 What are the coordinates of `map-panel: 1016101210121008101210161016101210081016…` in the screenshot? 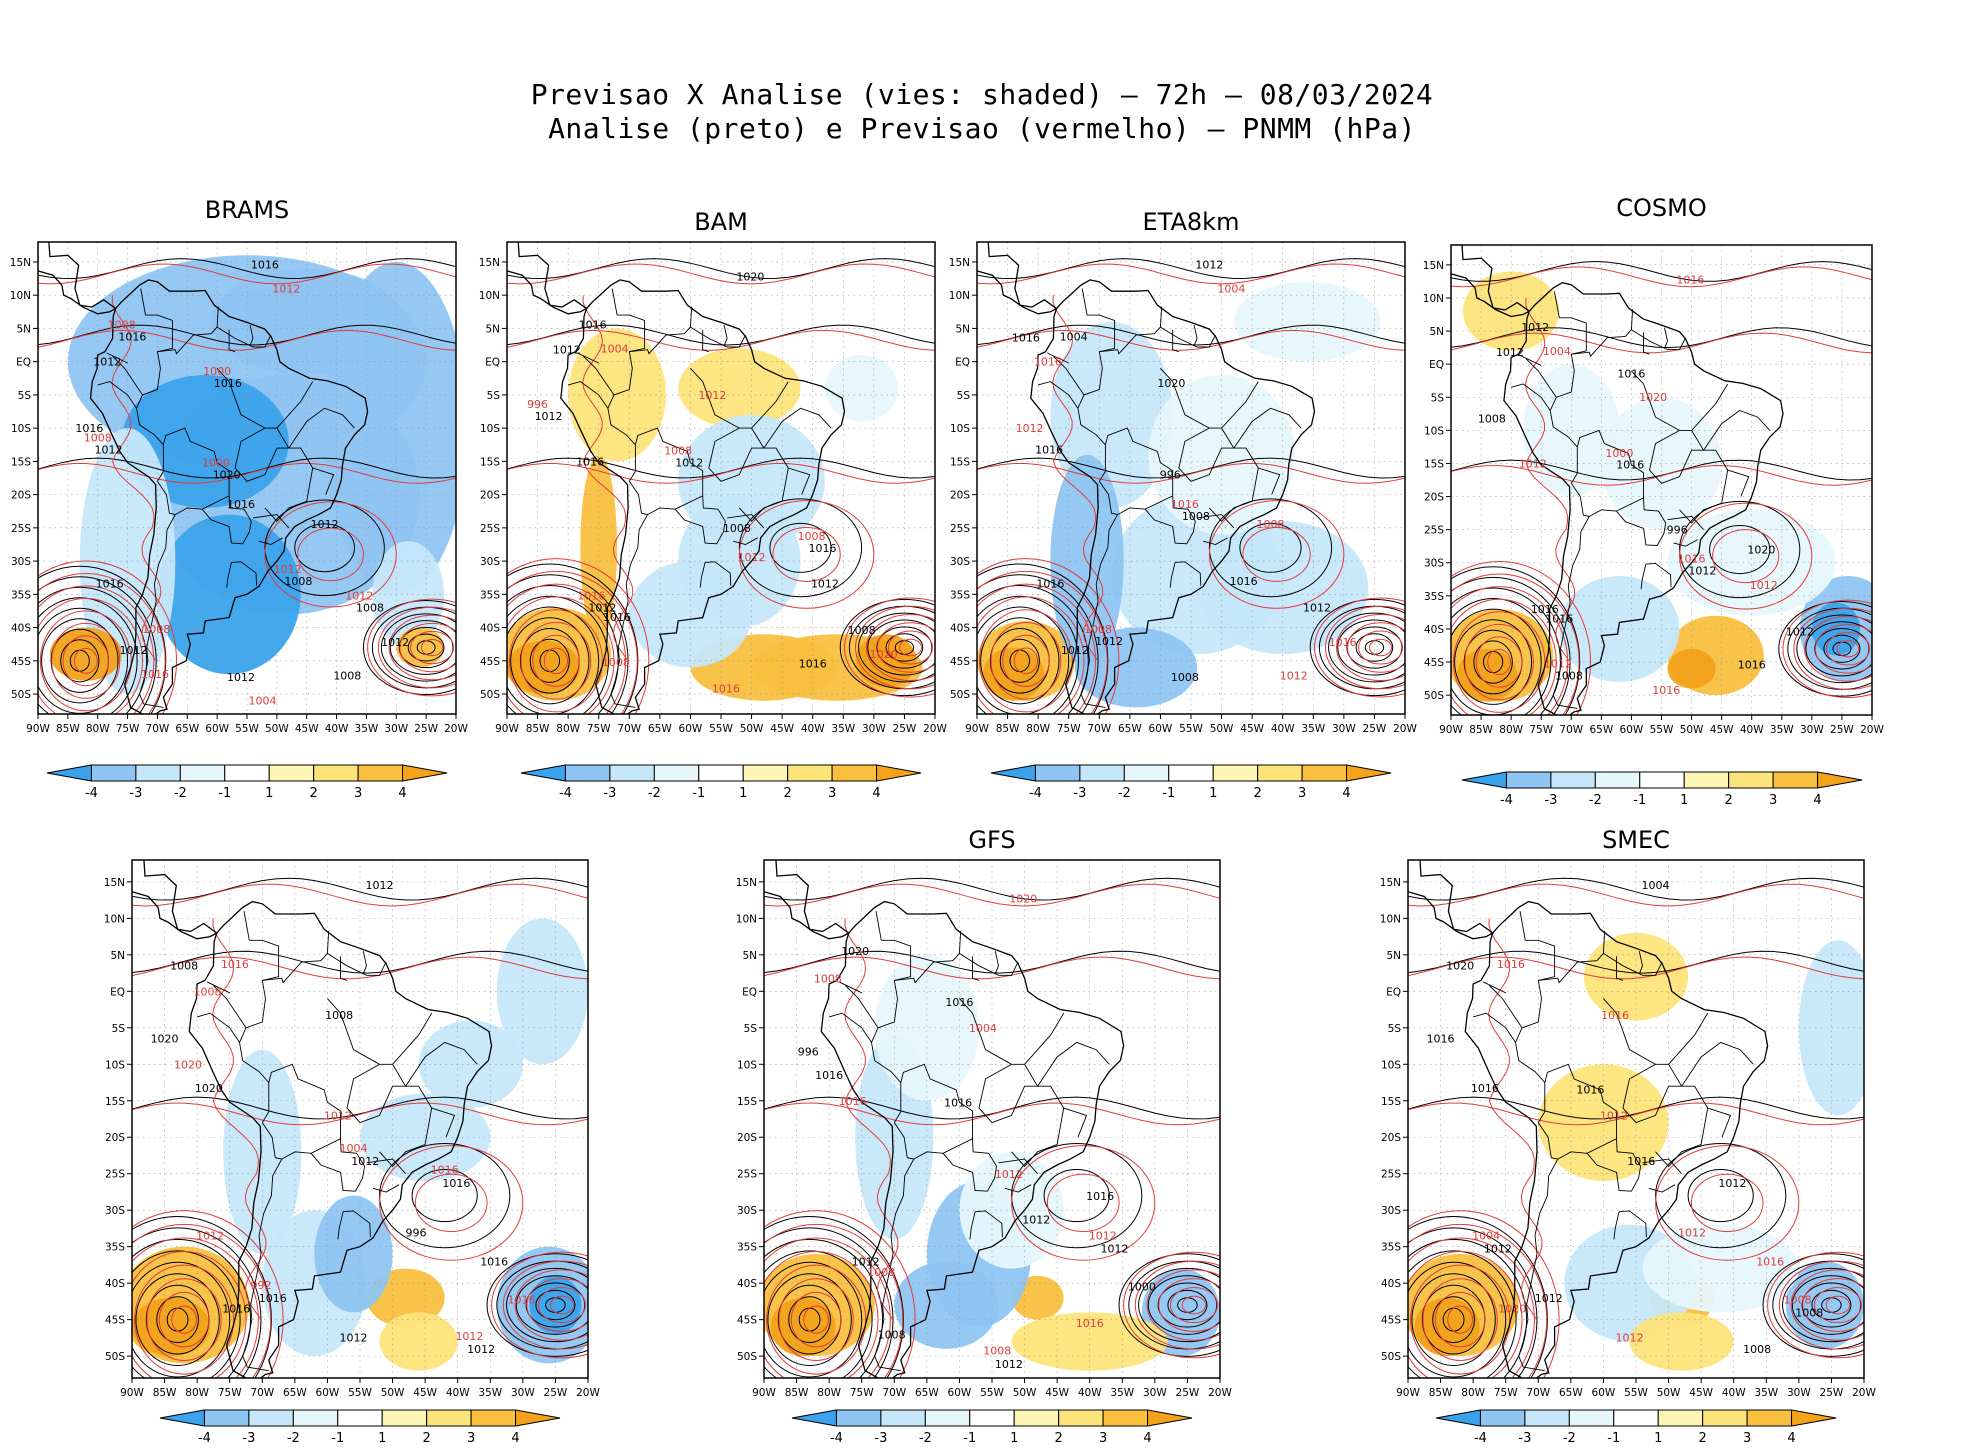 It's located at (713, 488).